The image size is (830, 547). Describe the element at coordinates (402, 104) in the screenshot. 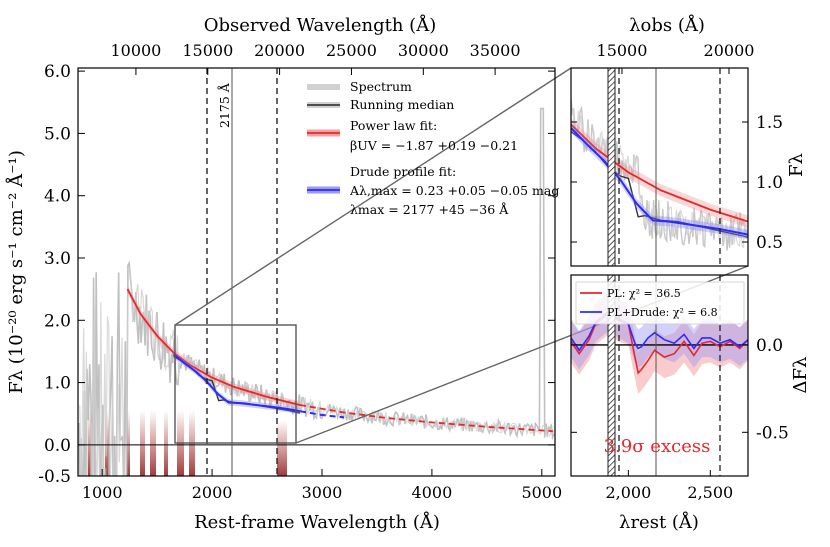

I see `legend-median: Running median` at that location.